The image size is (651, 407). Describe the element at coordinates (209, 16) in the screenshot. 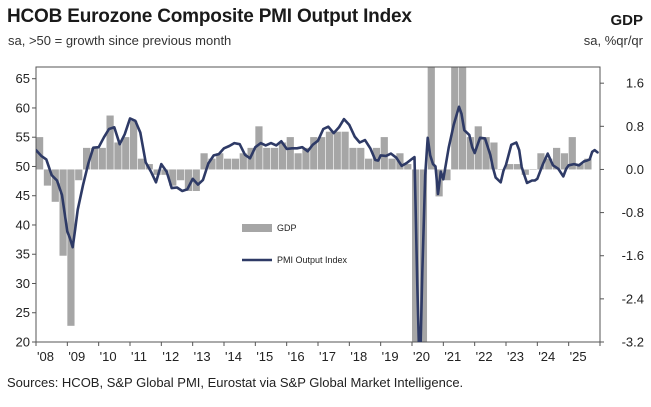

I see `chart-title: HCOB Eurozone Composite PMI Output Index` at that location.